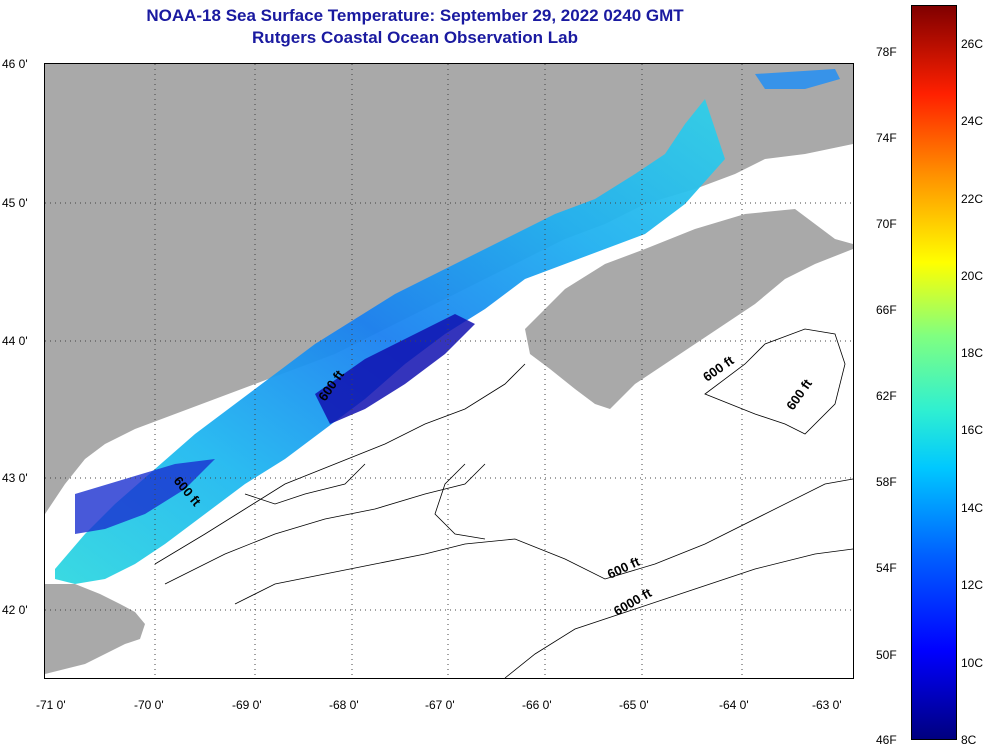 Image resolution: width=984 pixels, height=754 pixels. I want to click on colorbar-f-label: 54F, so click(886, 568).